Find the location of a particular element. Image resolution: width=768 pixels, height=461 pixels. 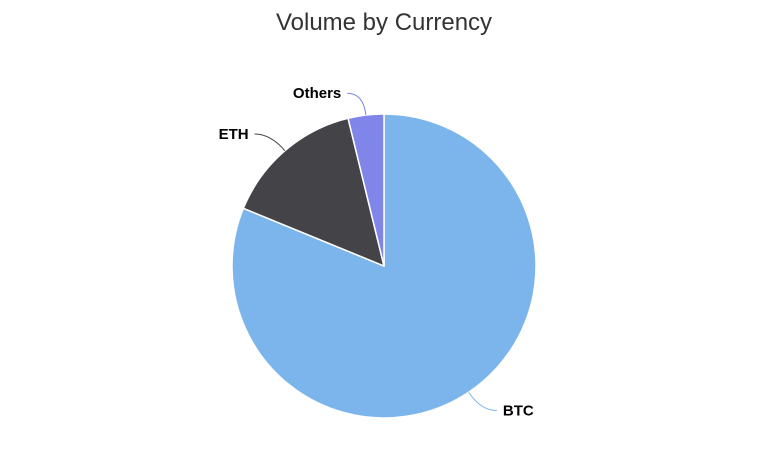

connector-eth is located at coordinates (270, 142).